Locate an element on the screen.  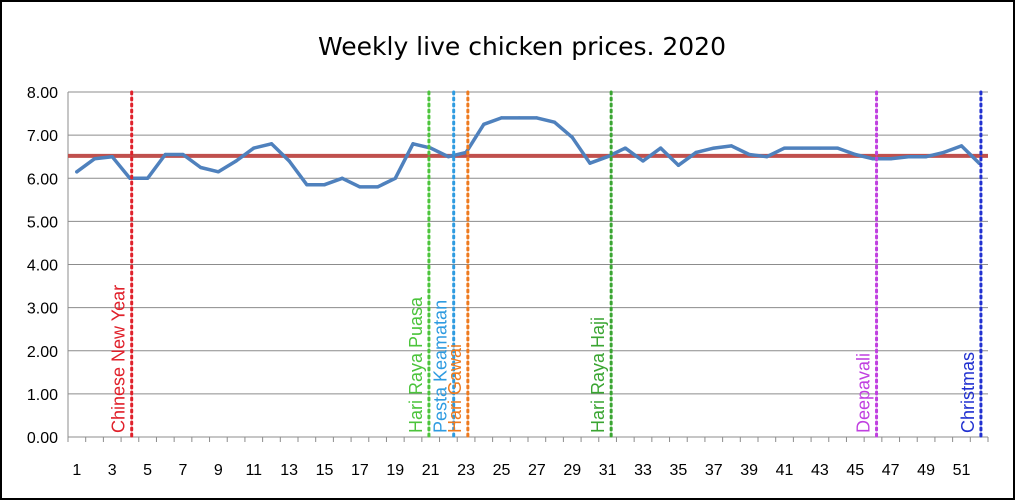
x-tick-label: 45 is located at coordinates (855, 470).